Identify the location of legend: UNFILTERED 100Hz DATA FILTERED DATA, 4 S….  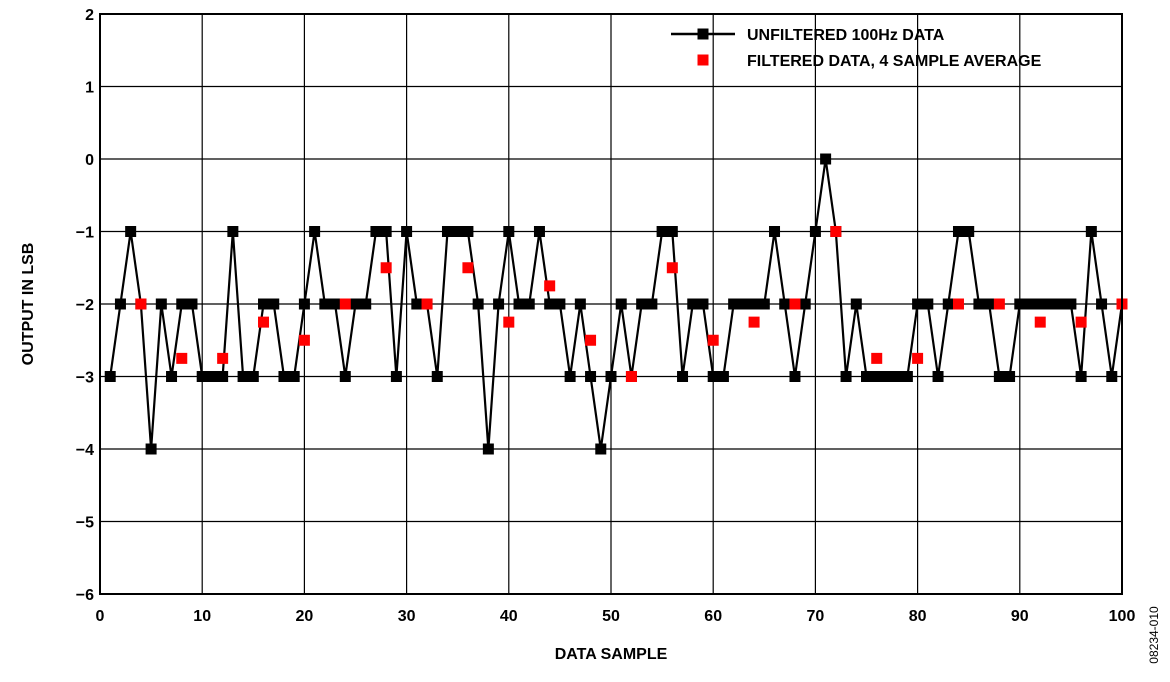
(856, 48).